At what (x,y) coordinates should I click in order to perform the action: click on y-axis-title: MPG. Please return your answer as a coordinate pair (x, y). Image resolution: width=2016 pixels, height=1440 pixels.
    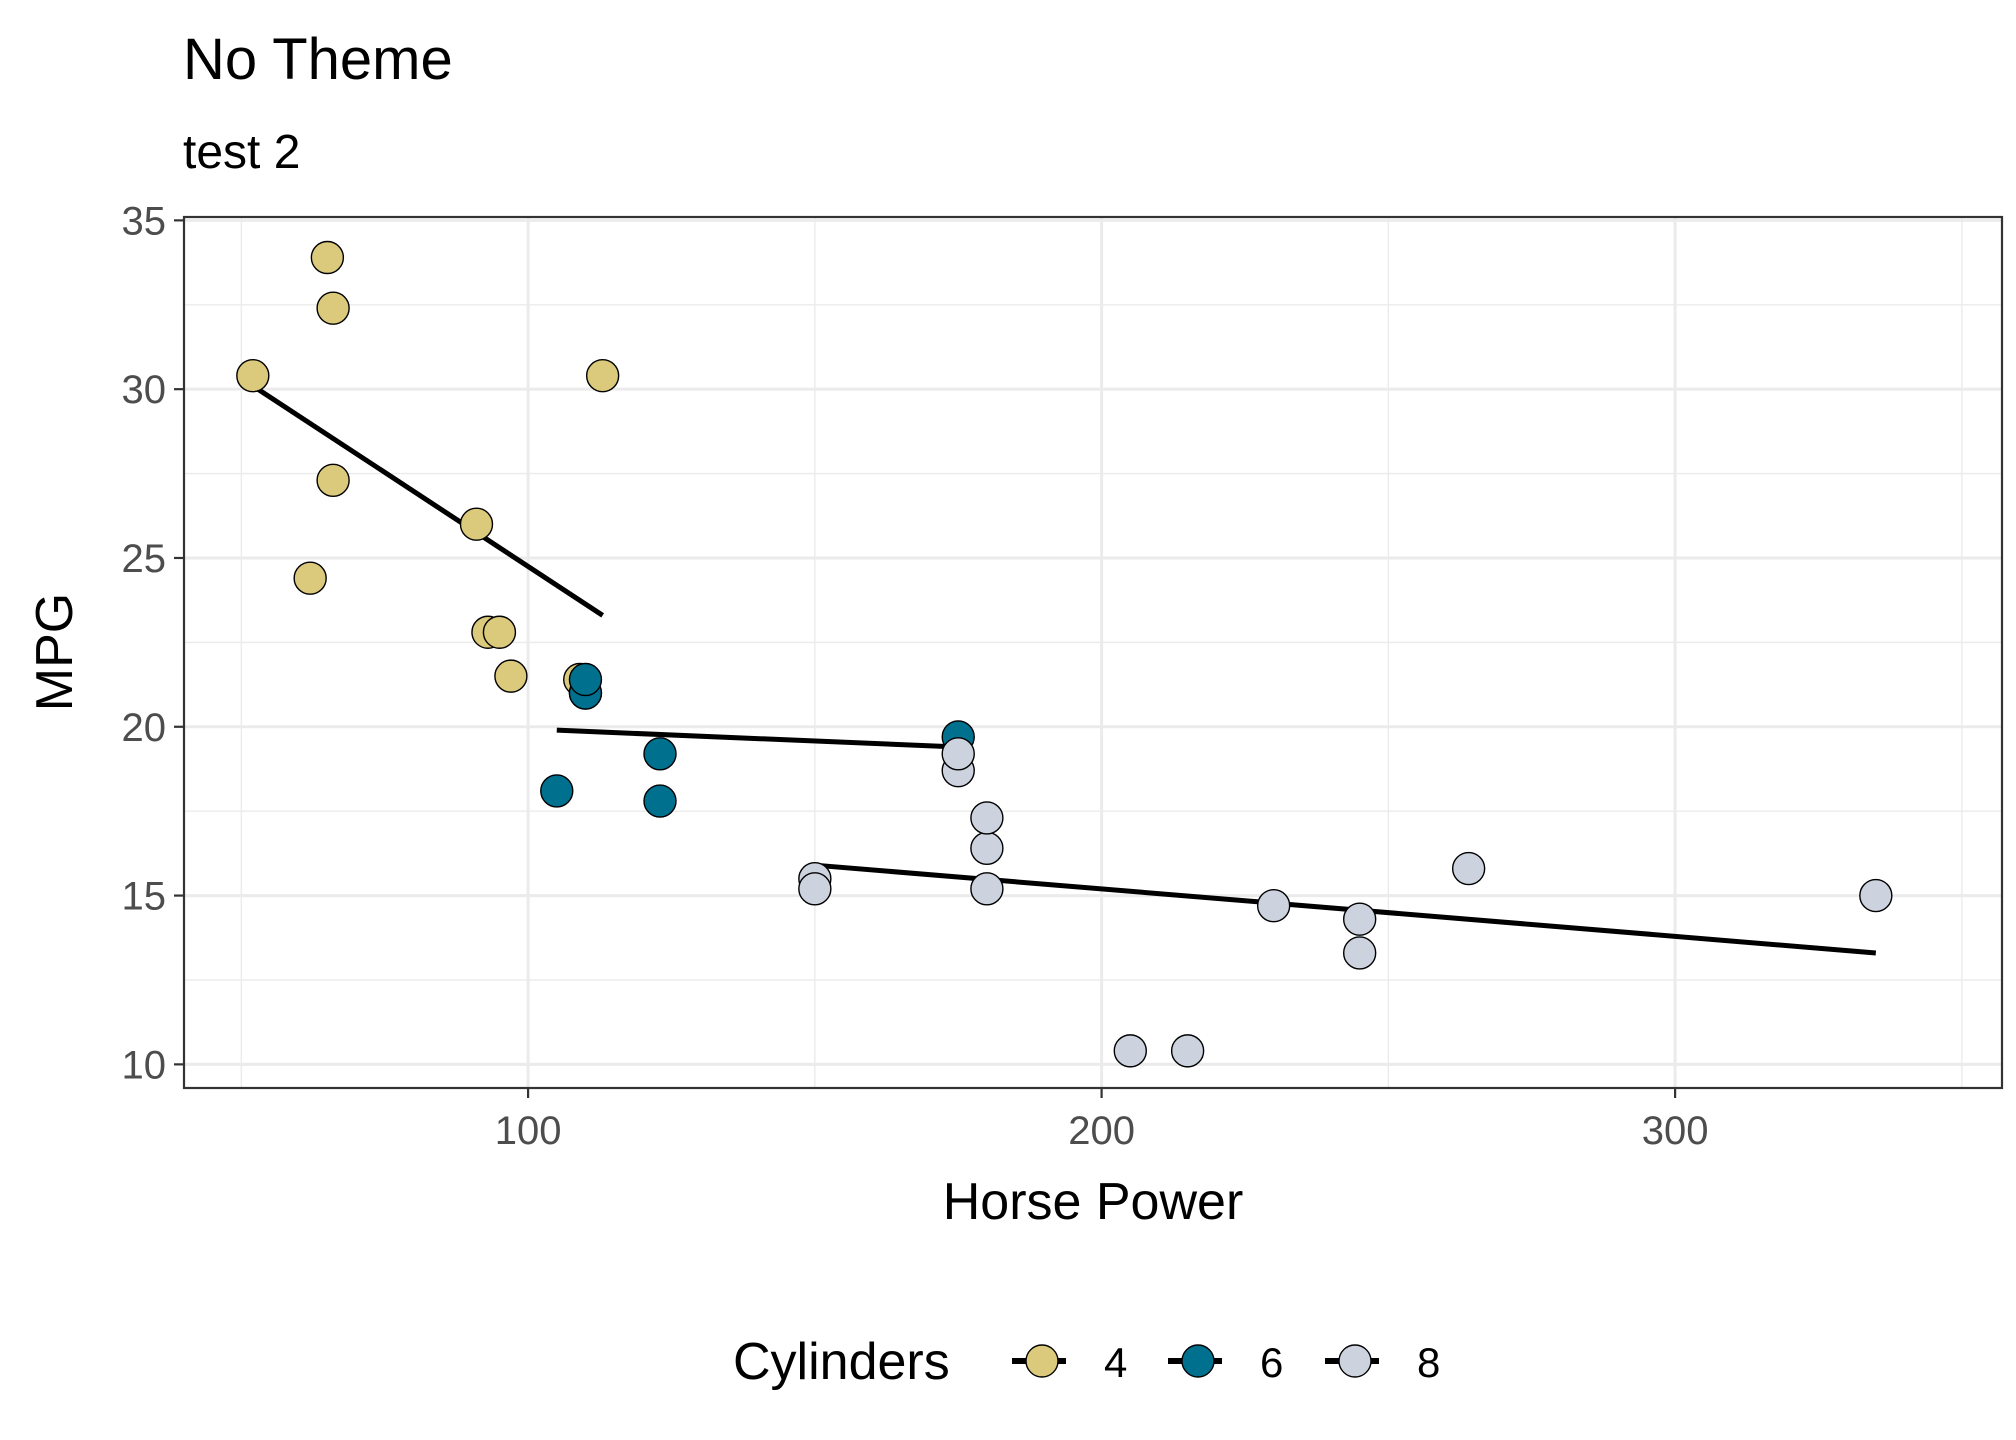
    Looking at the image, I should click on (55, 652).